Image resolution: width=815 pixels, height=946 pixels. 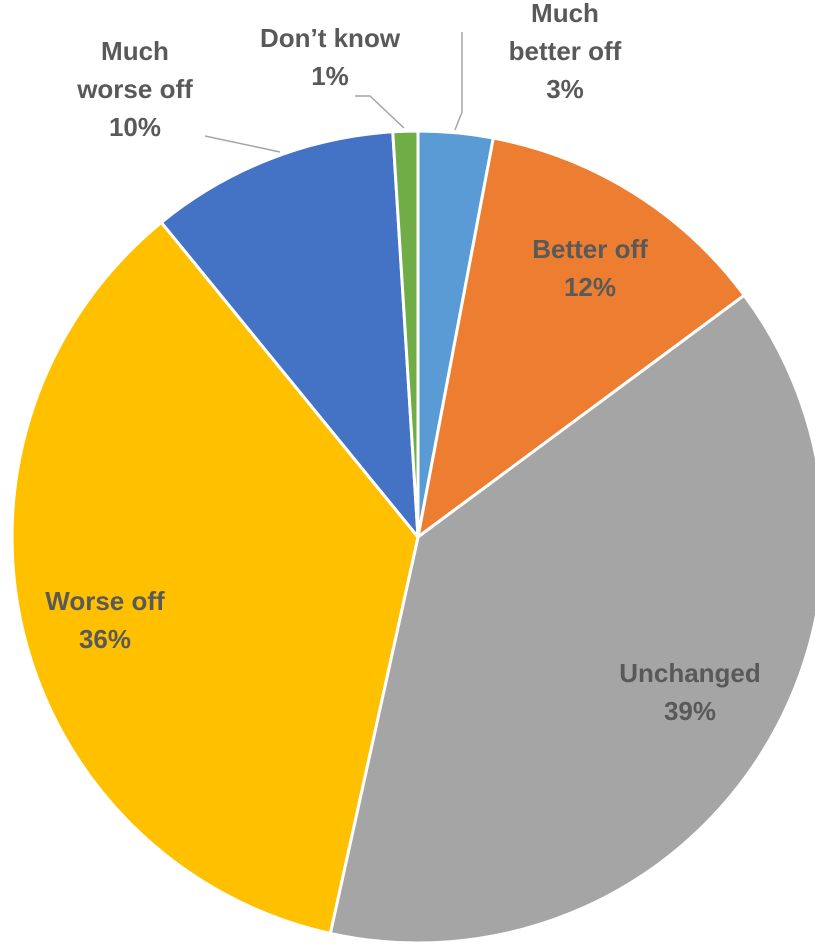 What do you see at coordinates (330, 76) in the screenshot?
I see `data-label-value: 1%` at bounding box center [330, 76].